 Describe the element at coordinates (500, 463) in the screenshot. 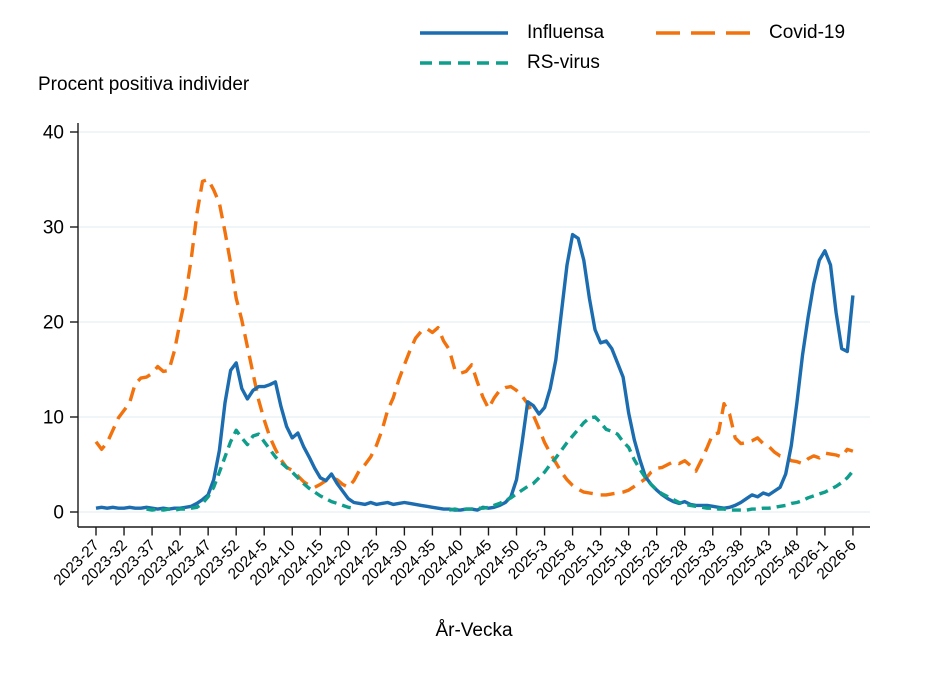

I see `rs-virus-line` at that location.